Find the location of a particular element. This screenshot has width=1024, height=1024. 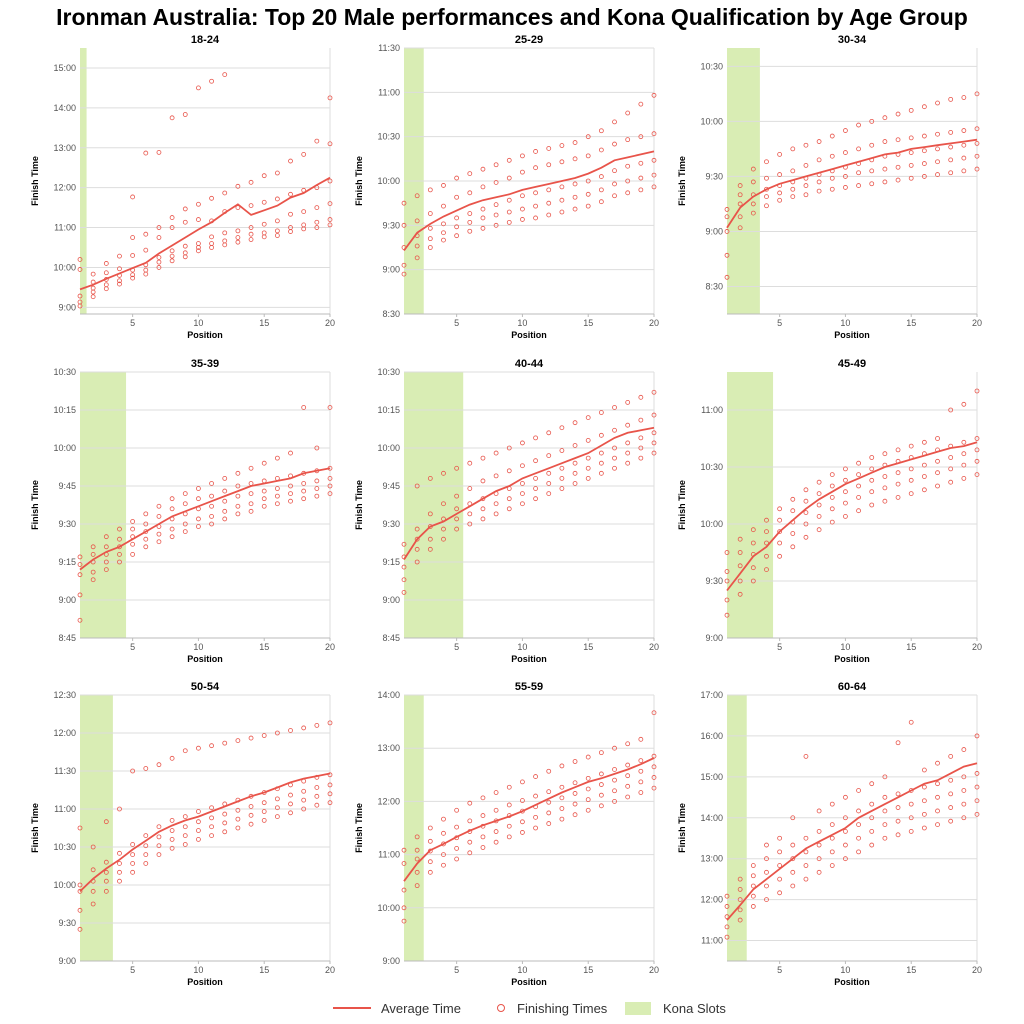

y-tick-label: 10:00 is located at coordinates (64, 885).